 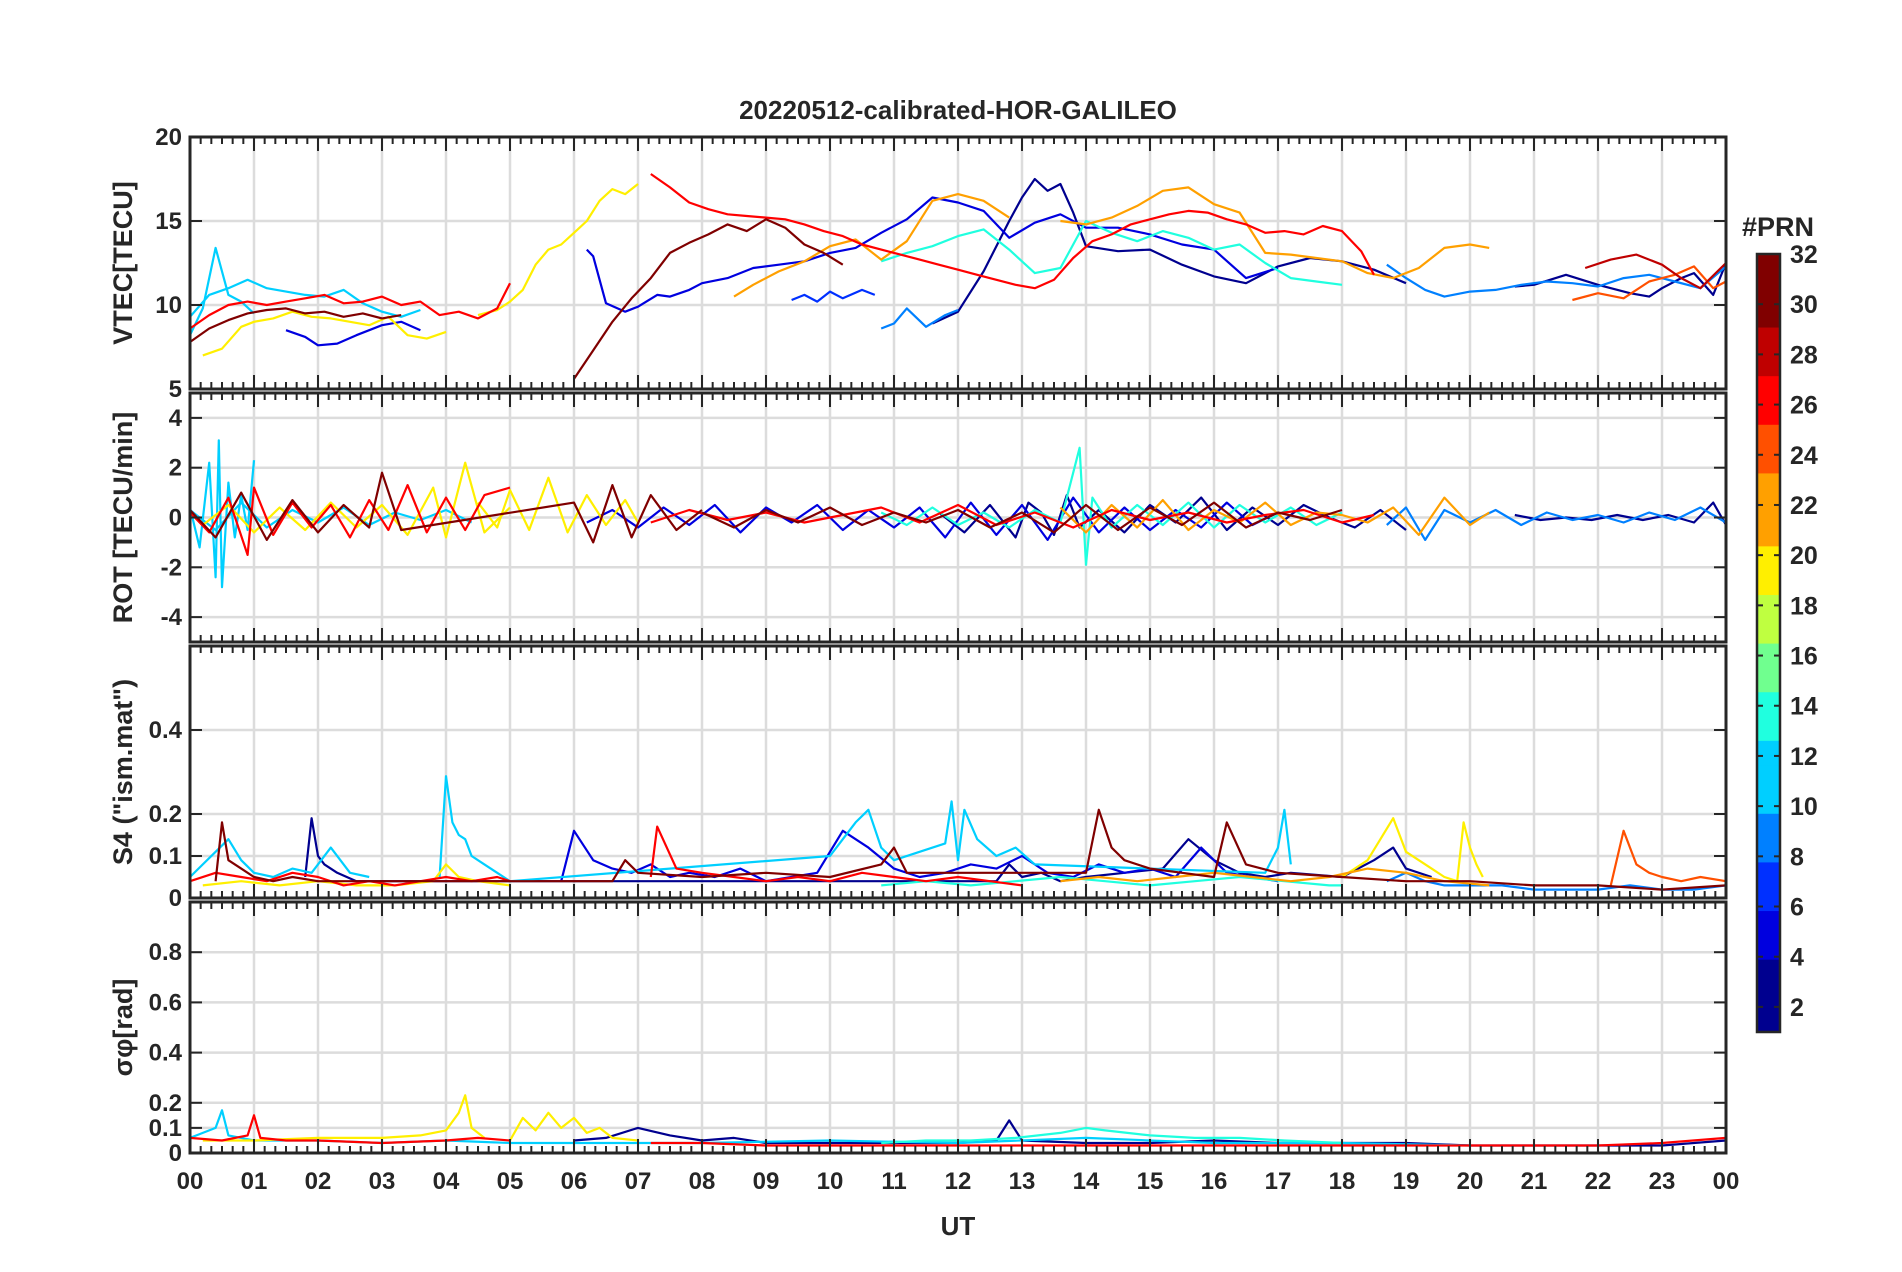 What do you see at coordinates (574, 1181) in the screenshot?
I see `x-tick-label: 06` at bounding box center [574, 1181].